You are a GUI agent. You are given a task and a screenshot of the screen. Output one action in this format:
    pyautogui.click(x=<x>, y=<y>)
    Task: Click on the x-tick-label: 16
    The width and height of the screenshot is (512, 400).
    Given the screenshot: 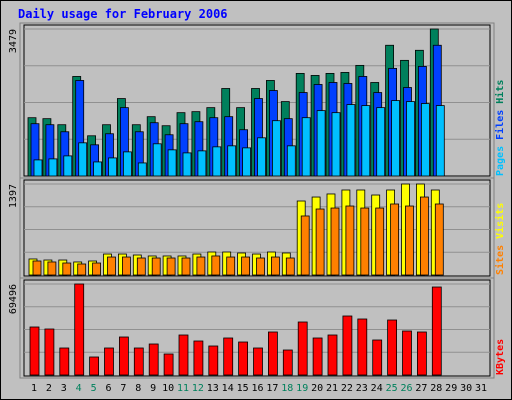 What is the action you would take?
    pyautogui.click(x=257, y=388)
    